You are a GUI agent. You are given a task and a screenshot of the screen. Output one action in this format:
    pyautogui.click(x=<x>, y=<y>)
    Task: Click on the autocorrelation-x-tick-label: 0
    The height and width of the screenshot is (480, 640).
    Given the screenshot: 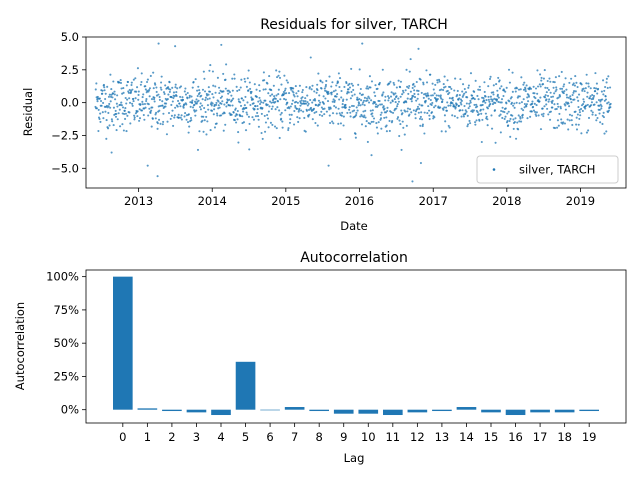 What is the action you would take?
    pyautogui.click(x=122, y=437)
    